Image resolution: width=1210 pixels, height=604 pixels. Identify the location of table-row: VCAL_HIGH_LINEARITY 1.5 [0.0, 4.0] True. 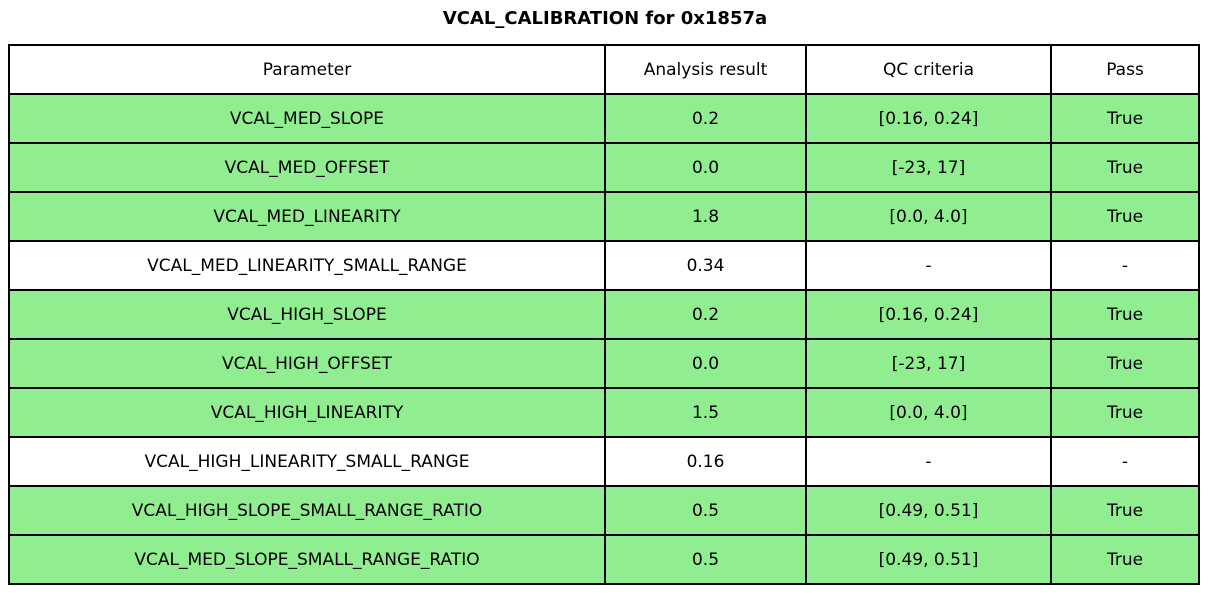
(604, 412).